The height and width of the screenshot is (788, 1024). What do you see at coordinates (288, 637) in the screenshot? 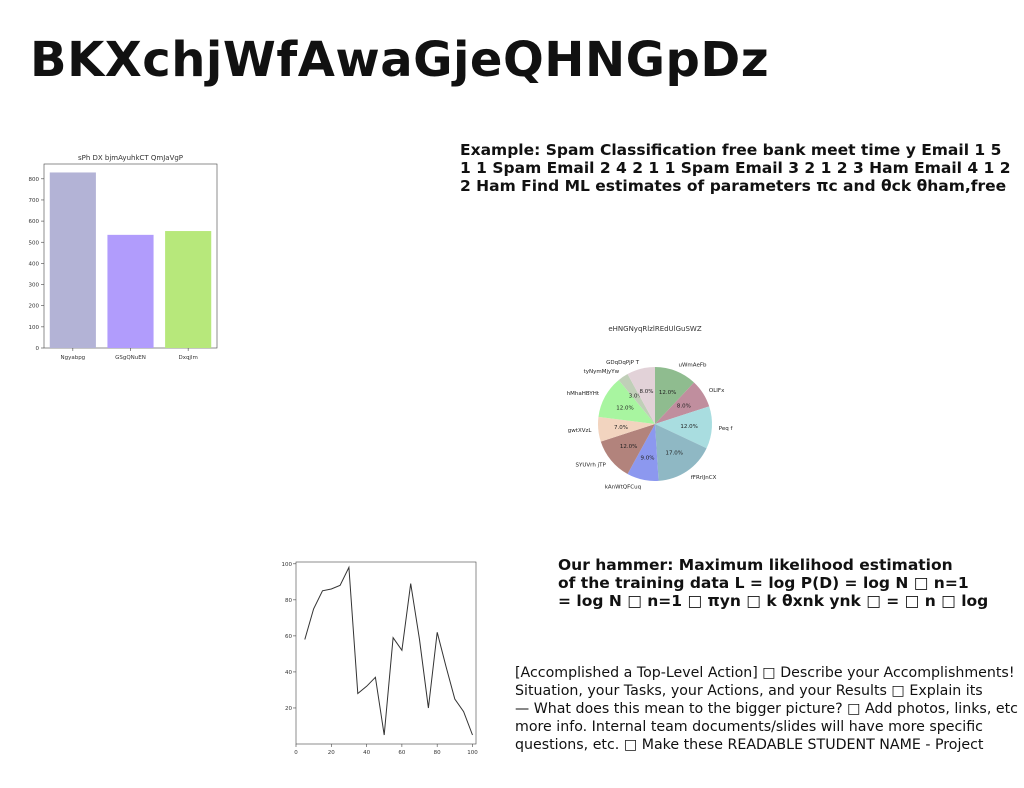
I see `y-tick-label: 60` at bounding box center [288, 637].